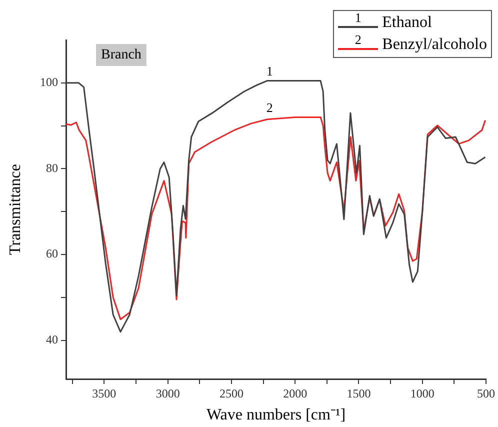 This screenshot has height=427, width=498. I want to click on annotation: Branch, so click(121, 55).